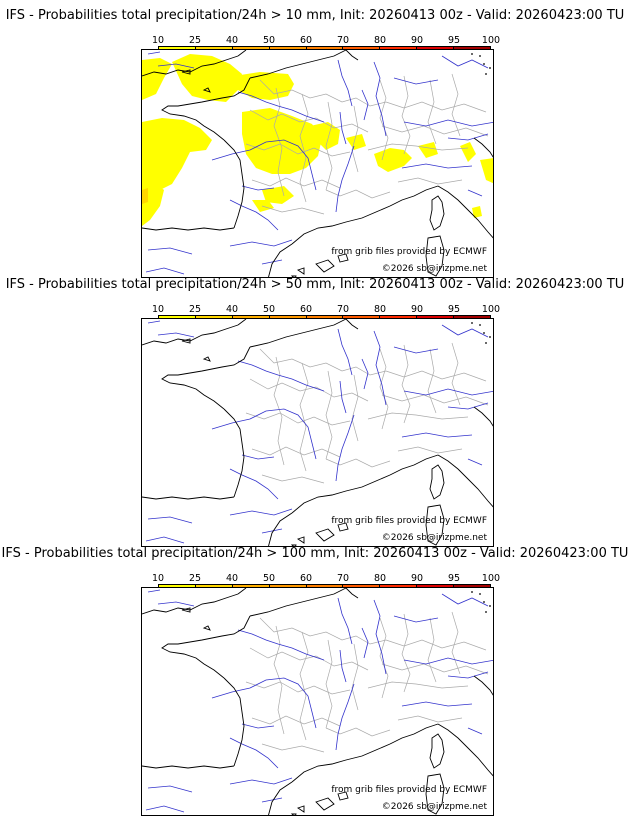  I want to click on credit-copyright: ©2026 sb@irizpme.net, so click(434, 538).